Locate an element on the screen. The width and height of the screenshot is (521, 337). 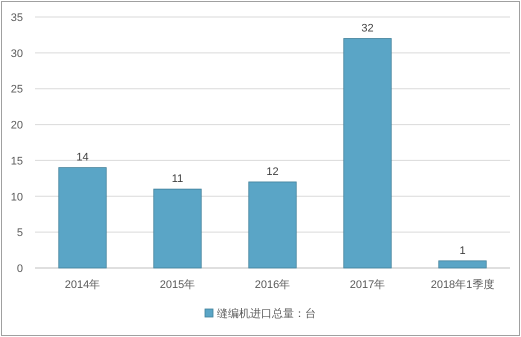
data-label: 12 is located at coordinates (272, 172).